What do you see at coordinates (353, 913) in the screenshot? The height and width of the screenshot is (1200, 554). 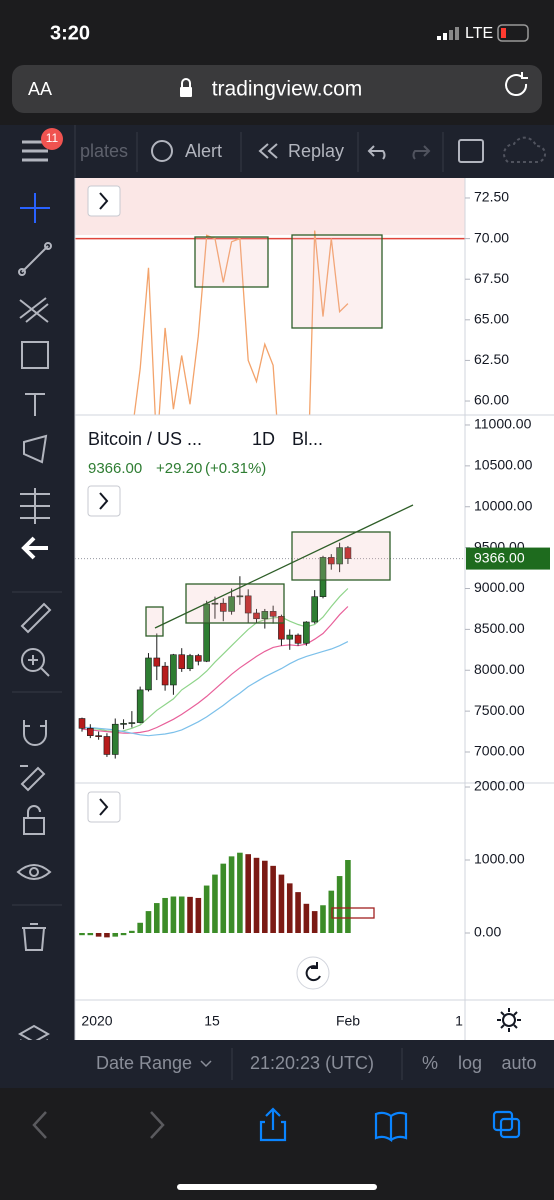 I see `drawing-box` at bounding box center [353, 913].